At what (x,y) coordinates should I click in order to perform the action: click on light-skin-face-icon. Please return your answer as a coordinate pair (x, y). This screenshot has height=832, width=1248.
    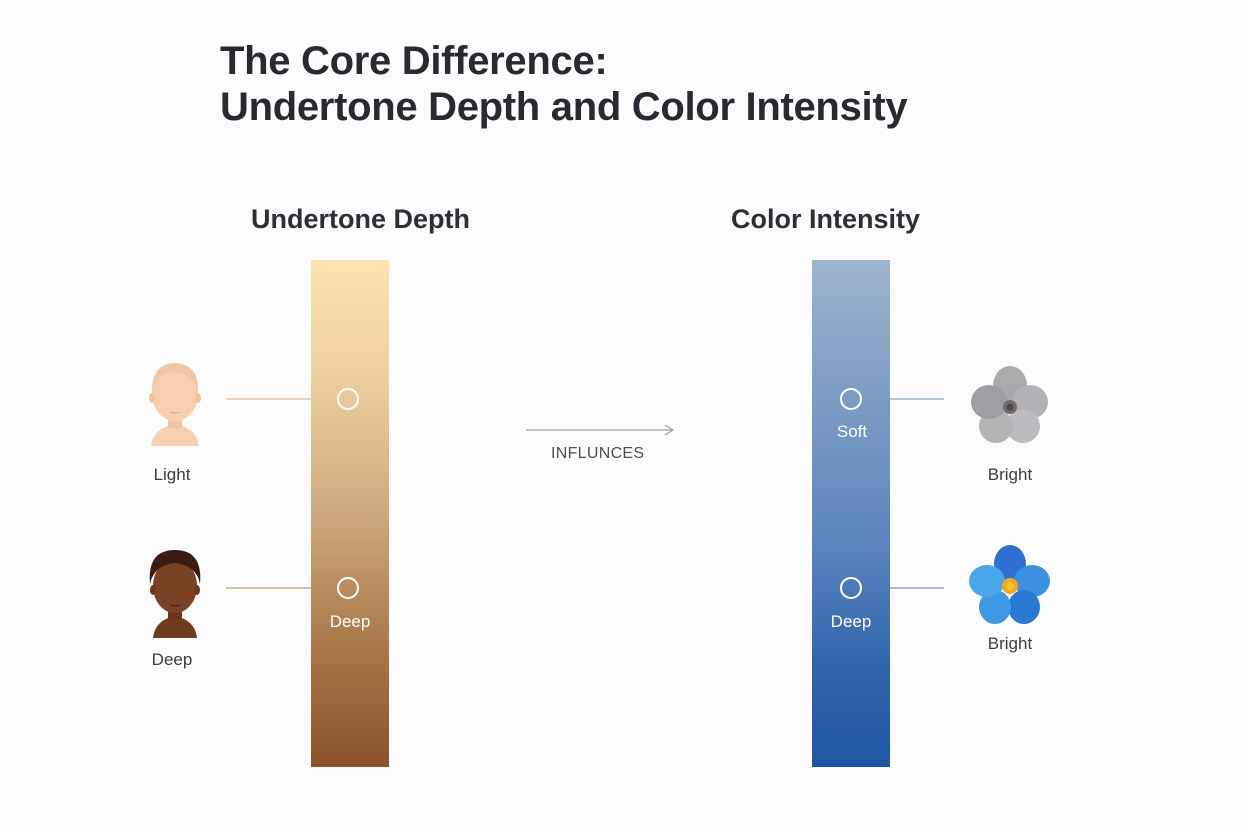
    Looking at the image, I should click on (175, 404).